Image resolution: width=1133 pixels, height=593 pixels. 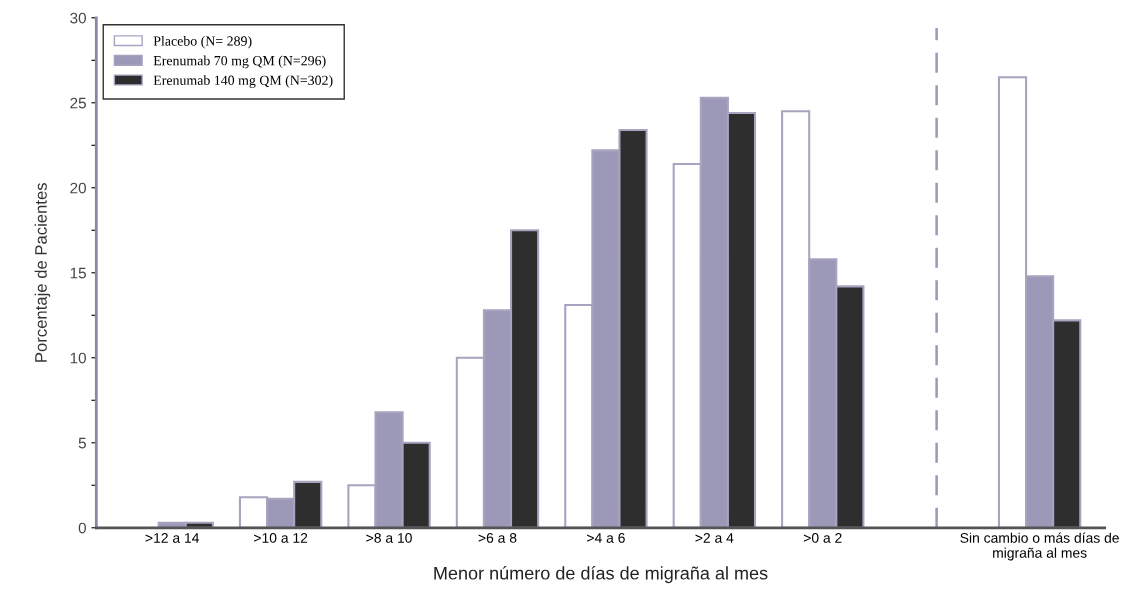 I want to click on y-tick-label: 25, so click(x=78, y=103).